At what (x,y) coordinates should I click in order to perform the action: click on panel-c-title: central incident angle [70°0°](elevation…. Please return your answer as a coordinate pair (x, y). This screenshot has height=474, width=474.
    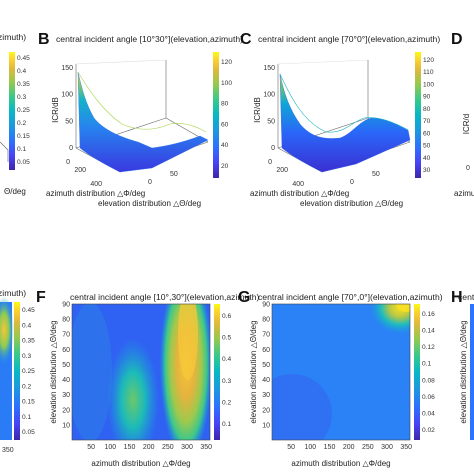
    Looking at the image, I should click on (349, 39).